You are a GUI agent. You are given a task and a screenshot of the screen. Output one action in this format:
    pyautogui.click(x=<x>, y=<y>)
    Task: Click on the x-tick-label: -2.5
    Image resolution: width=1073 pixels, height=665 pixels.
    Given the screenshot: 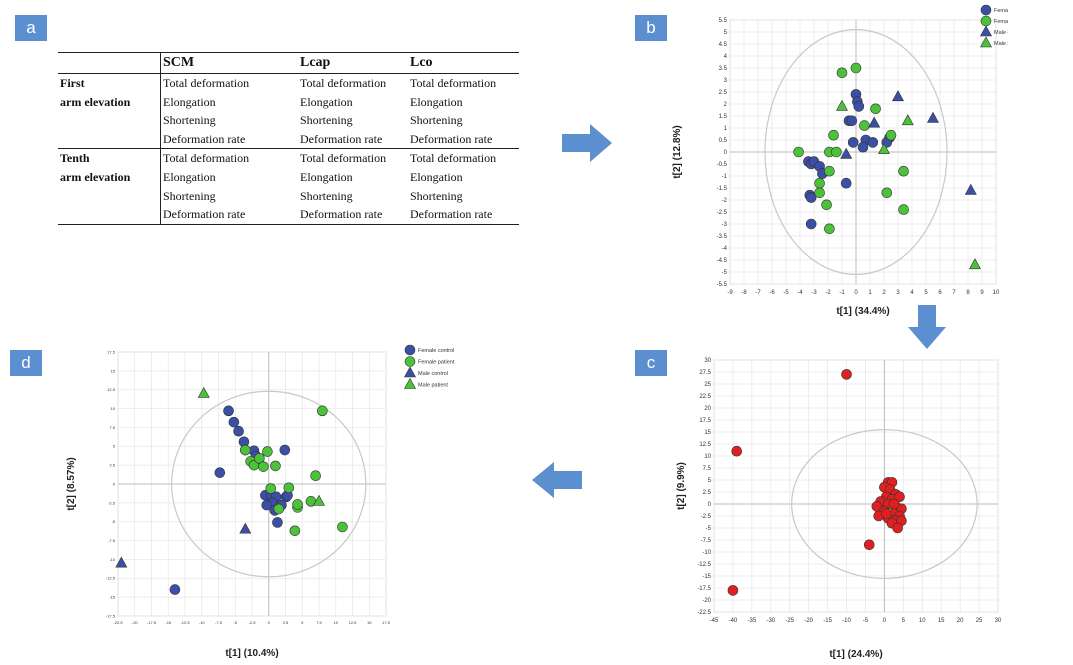 What is the action you would take?
    pyautogui.click(x=253, y=622)
    